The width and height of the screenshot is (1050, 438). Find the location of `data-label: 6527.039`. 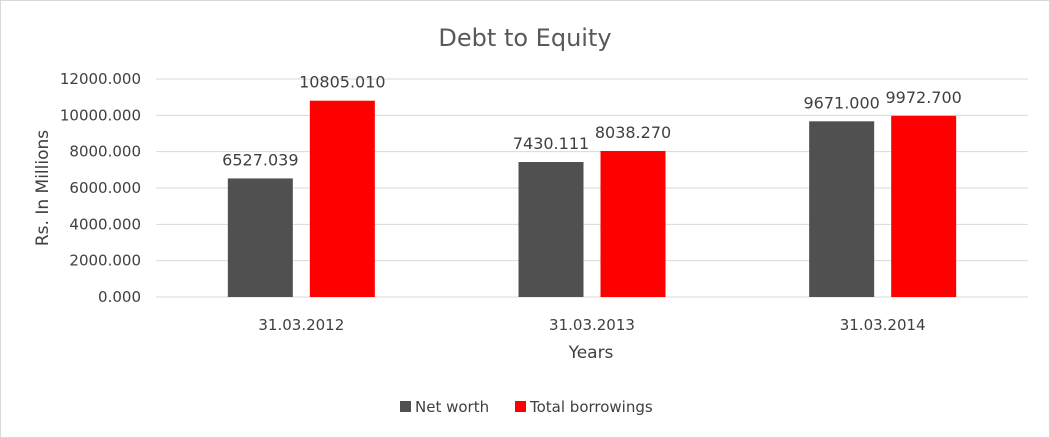

data-label: 6527.039 is located at coordinates (260, 159).